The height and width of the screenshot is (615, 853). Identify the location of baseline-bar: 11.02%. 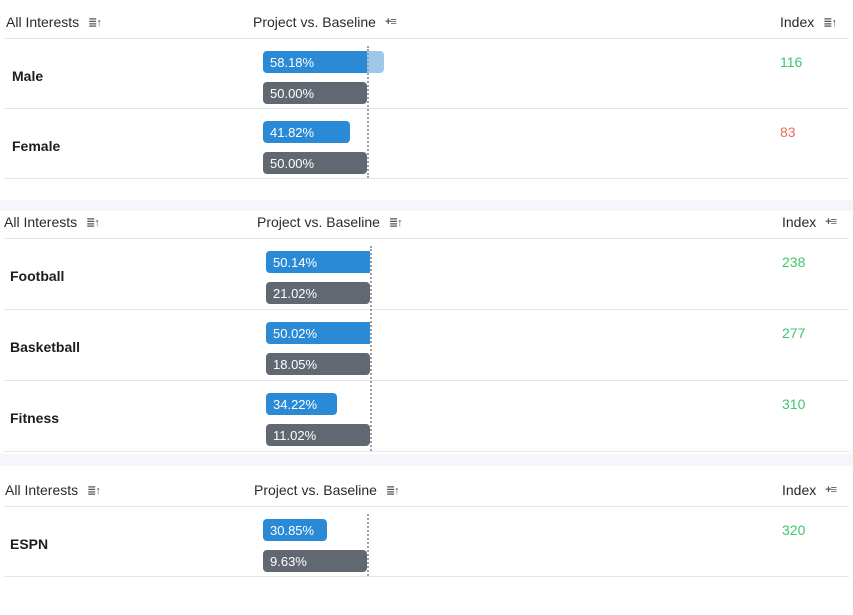
(318, 435).